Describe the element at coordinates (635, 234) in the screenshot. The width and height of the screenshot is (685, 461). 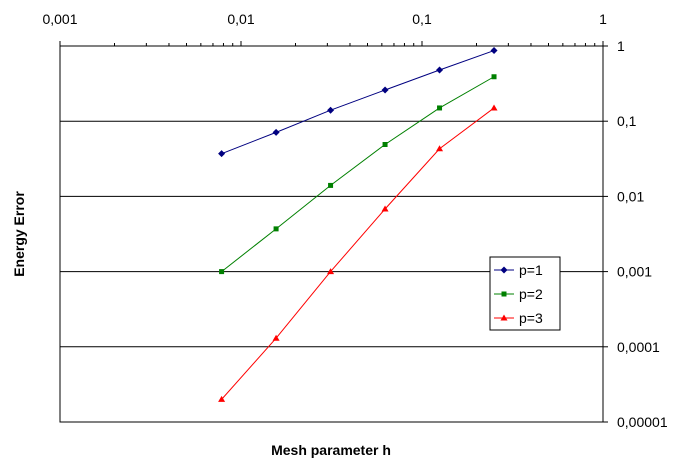
I see `y-axis: 1 0,1 0,01 0,001 0,0001 0,00001` at that location.